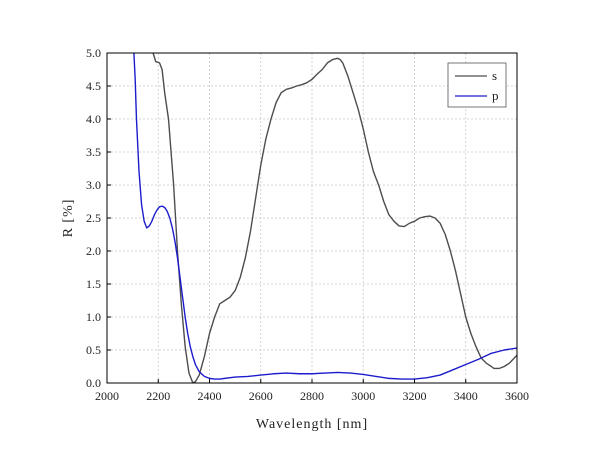  What do you see at coordinates (210, 396) in the screenshot?
I see `x-tick-label: 2400` at bounding box center [210, 396].